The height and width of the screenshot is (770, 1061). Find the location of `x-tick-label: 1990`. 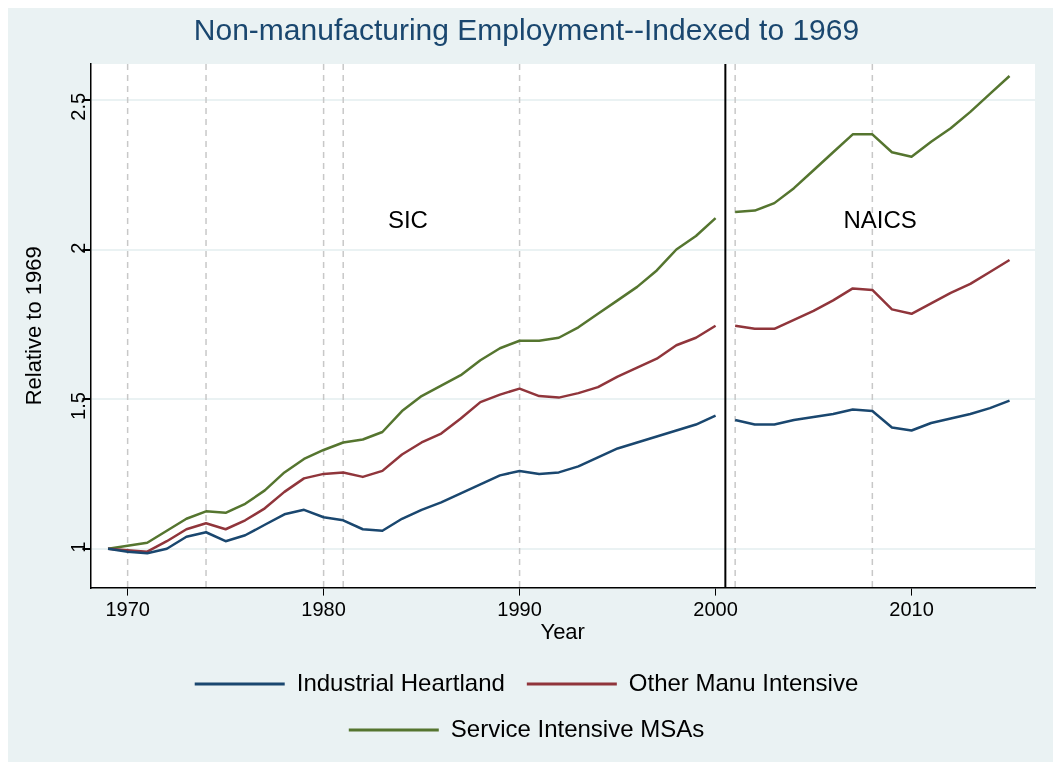

x-tick-label: 1990 is located at coordinates (519, 609).